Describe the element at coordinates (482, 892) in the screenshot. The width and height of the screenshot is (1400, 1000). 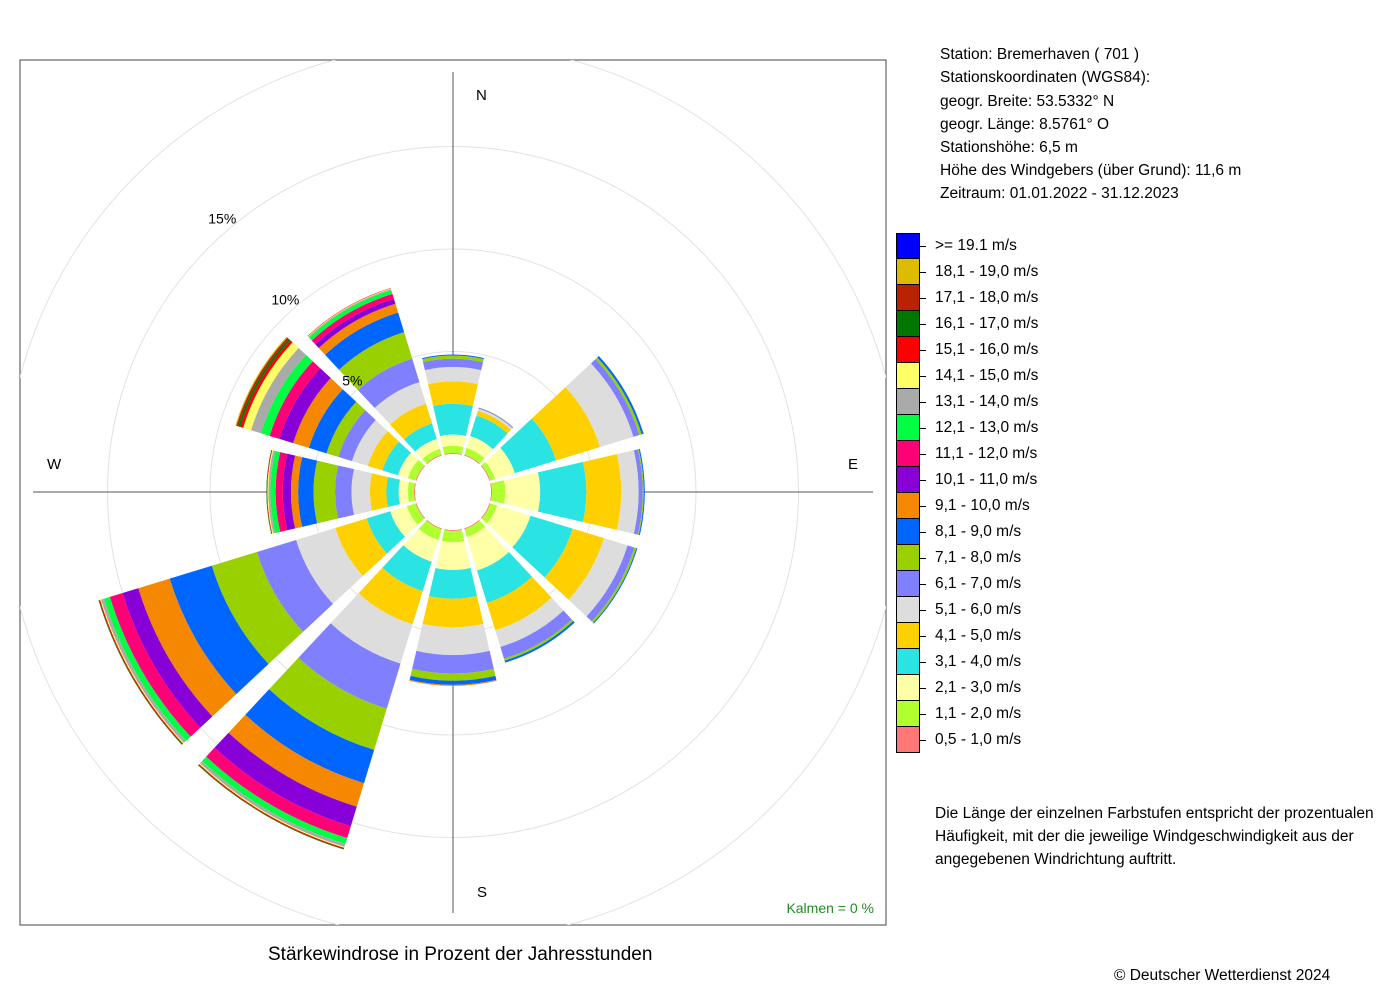
I see `compass-label-south: S` at that location.